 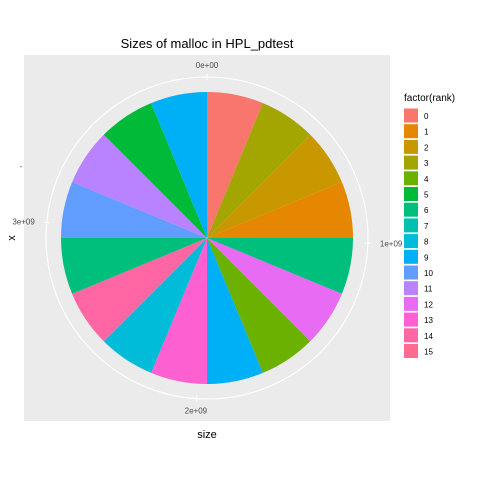 I want to click on angular-tick-label: 1e+09, so click(x=391, y=244).